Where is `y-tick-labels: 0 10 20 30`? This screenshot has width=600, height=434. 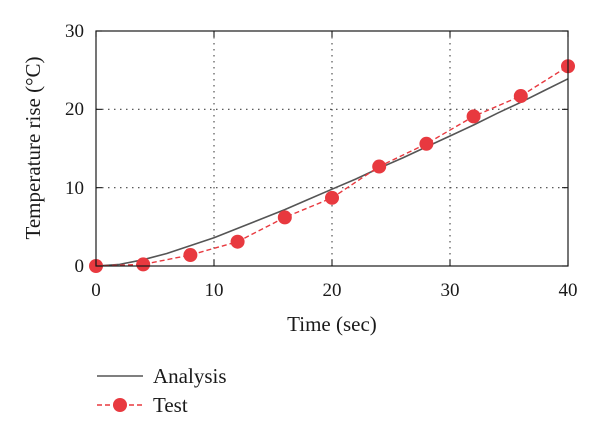 y-tick-labels: 0 10 20 30 is located at coordinates (74, 149).